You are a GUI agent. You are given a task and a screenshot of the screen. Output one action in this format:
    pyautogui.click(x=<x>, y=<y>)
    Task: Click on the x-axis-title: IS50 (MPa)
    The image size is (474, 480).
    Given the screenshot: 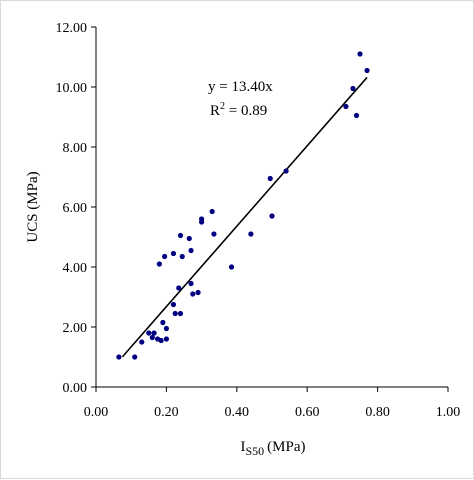 What is the action you would take?
    pyautogui.click(x=272, y=448)
    